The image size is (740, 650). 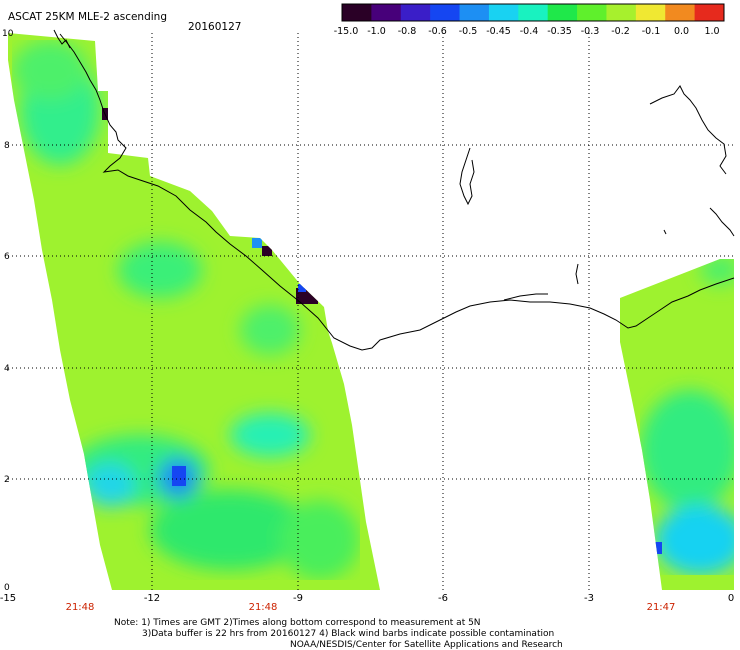 I want to click on colorbar-swatches, so click(x=533, y=12).